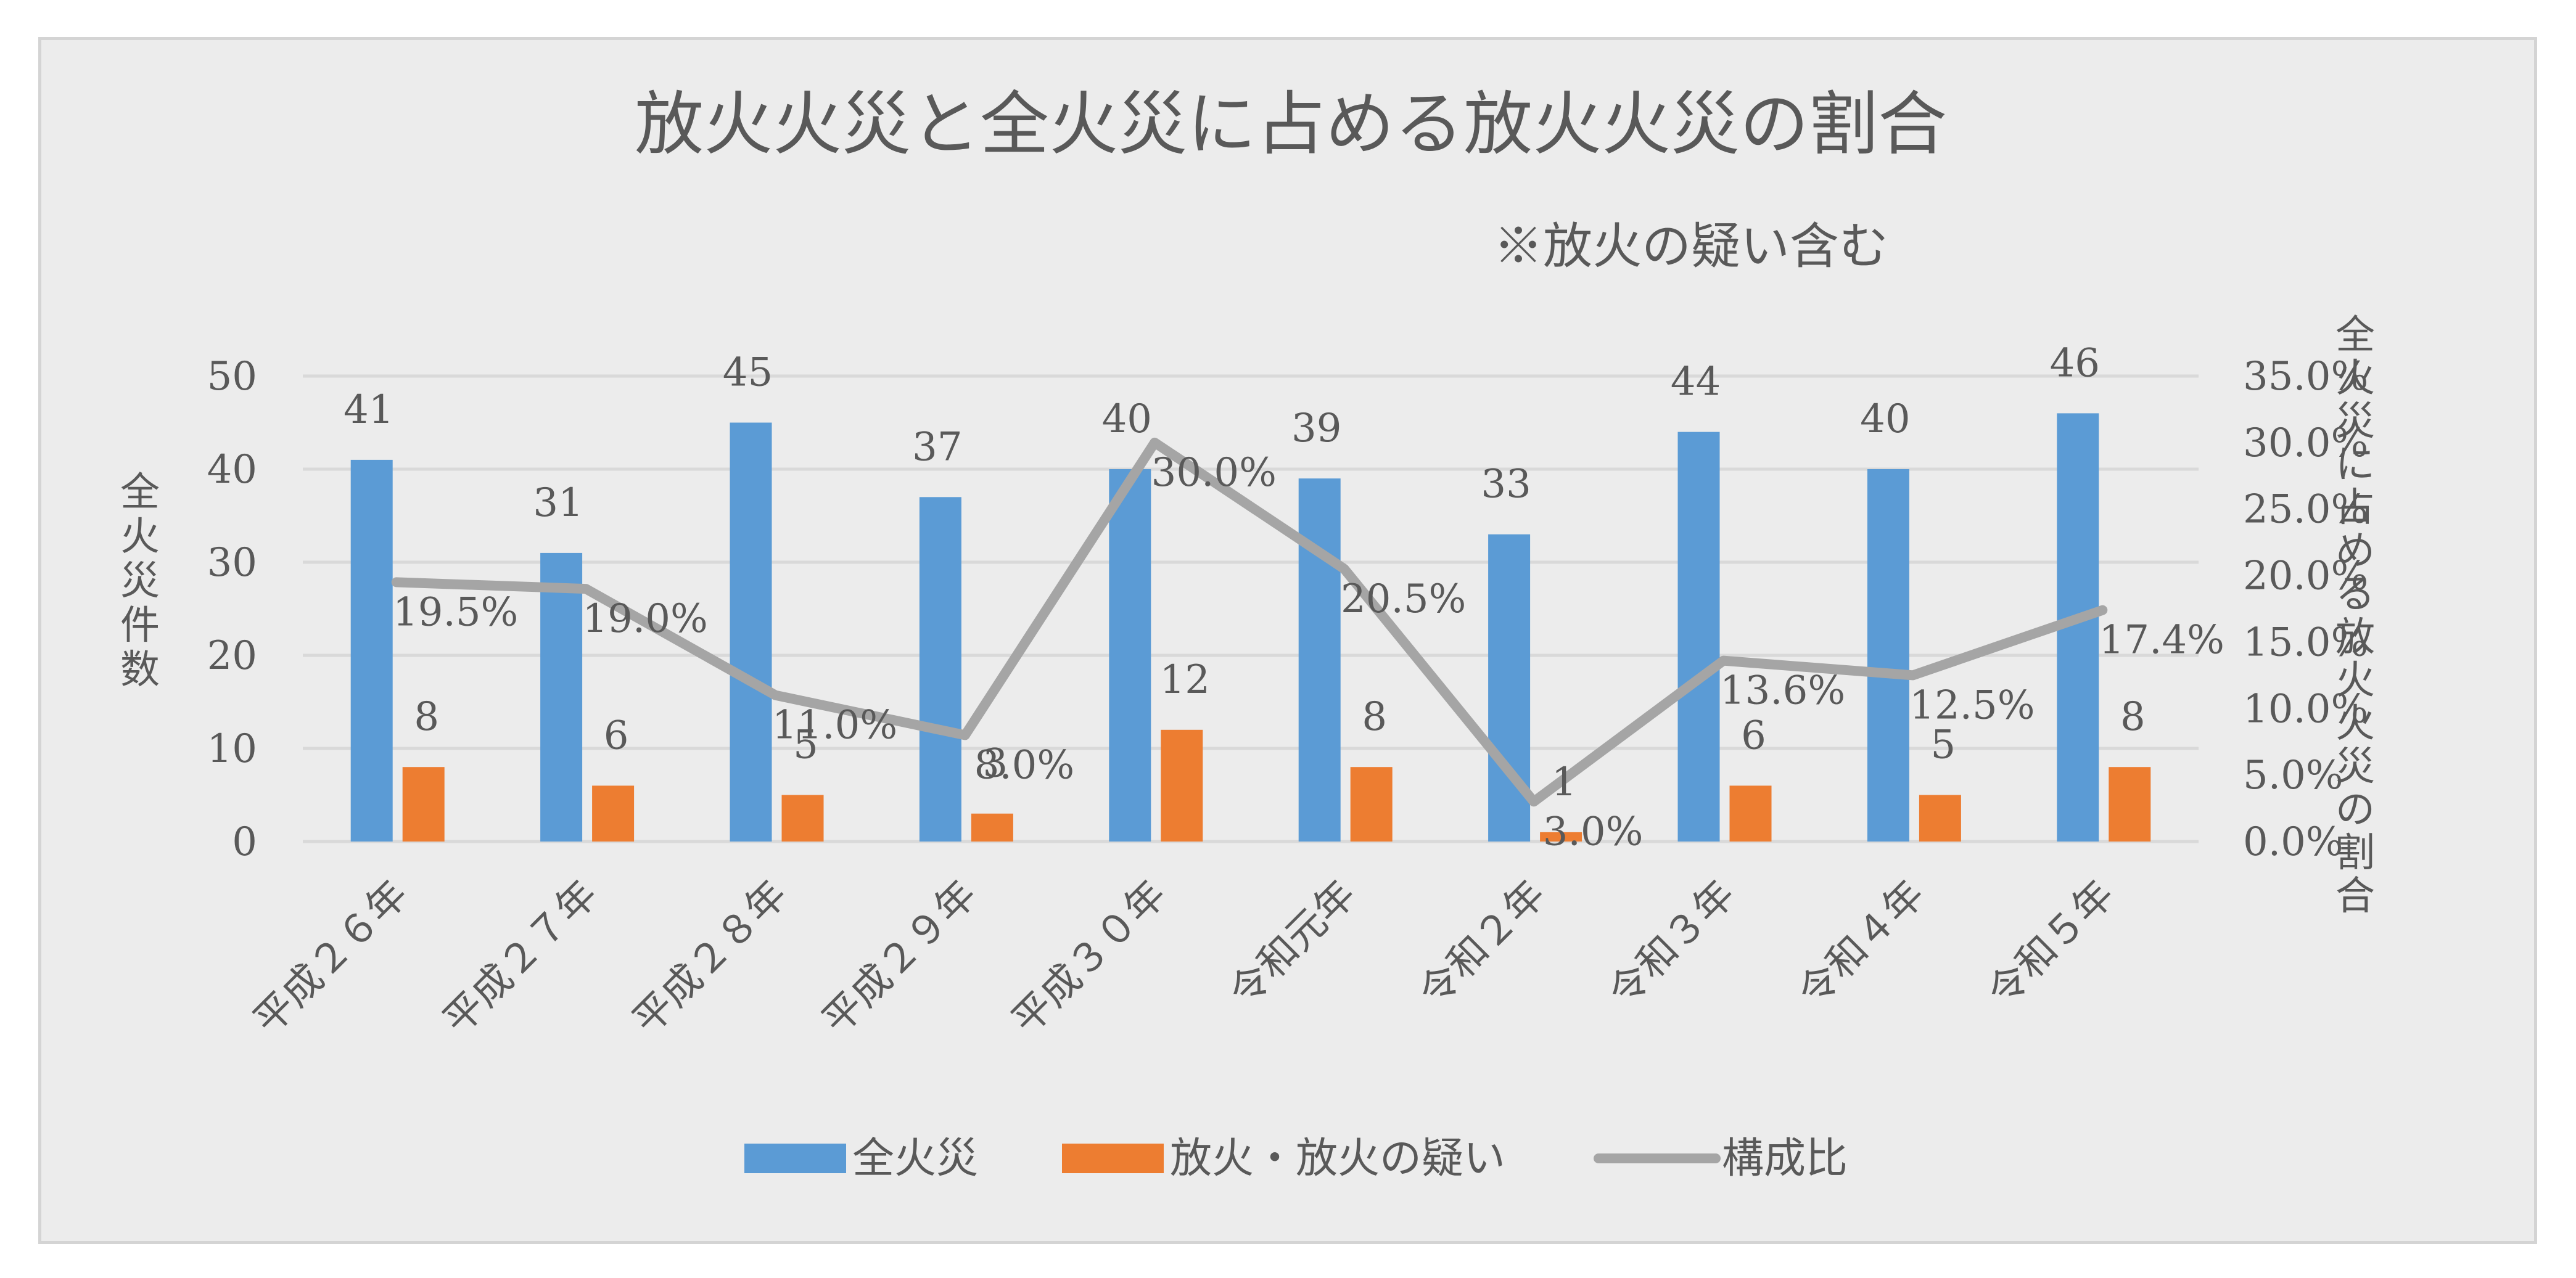 Image resolution: width=2576 pixels, height=1278 pixels. What do you see at coordinates (2305, 443) in the screenshot?
I see `y2-tick-label: 30.0%` at bounding box center [2305, 443].